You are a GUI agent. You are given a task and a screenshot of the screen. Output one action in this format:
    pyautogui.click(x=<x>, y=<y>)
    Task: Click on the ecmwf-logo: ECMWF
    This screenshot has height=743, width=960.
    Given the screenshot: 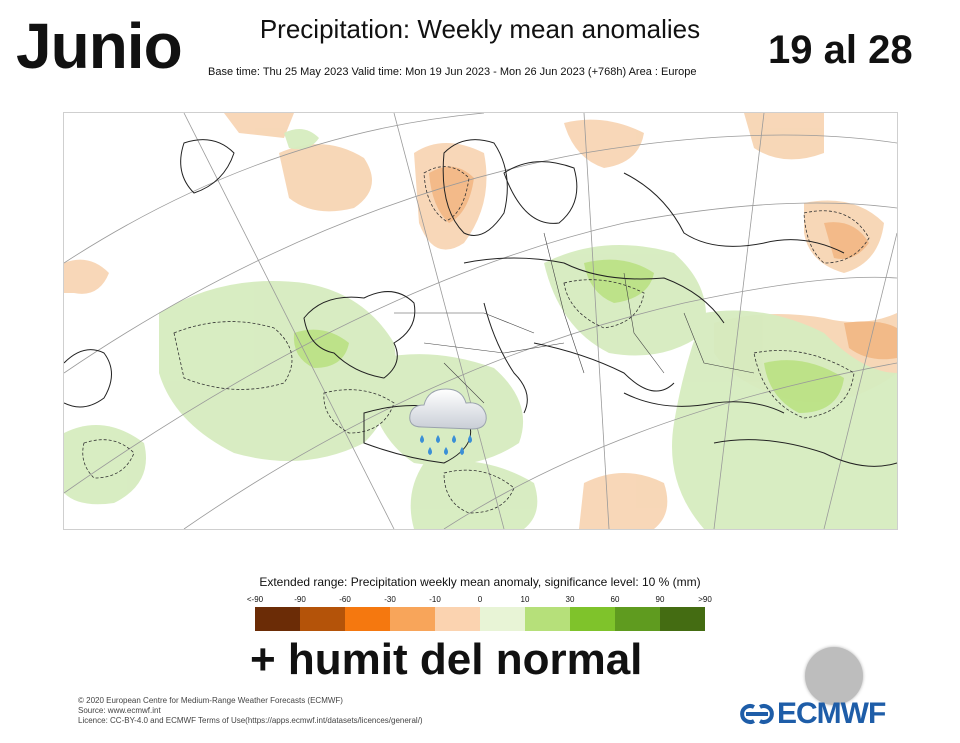 What is the action you would take?
    pyautogui.click(x=813, y=713)
    